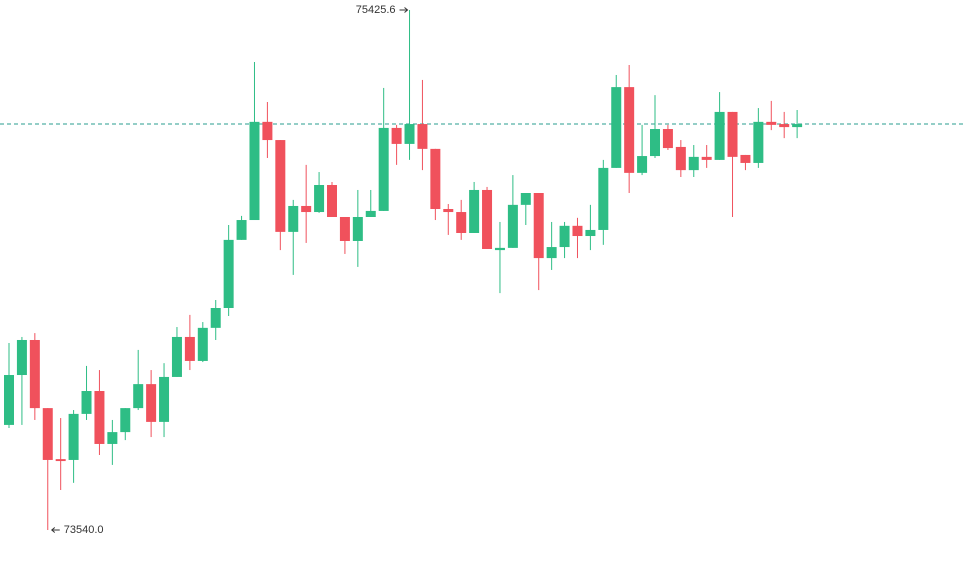 This screenshot has width=964, height=577. I want to click on low-annotation: 73540.0, so click(84, 530).